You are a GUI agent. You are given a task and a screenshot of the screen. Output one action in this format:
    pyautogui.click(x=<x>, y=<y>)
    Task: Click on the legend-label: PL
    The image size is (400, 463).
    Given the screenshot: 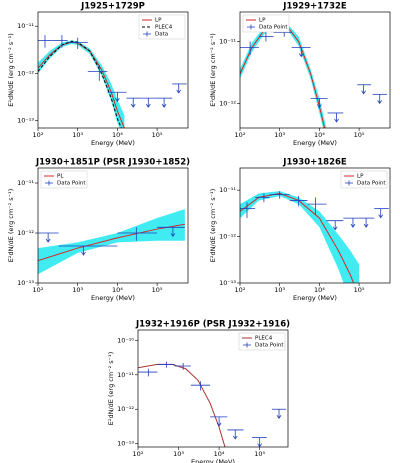 What is the action you would take?
    pyautogui.click(x=60, y=177)
    